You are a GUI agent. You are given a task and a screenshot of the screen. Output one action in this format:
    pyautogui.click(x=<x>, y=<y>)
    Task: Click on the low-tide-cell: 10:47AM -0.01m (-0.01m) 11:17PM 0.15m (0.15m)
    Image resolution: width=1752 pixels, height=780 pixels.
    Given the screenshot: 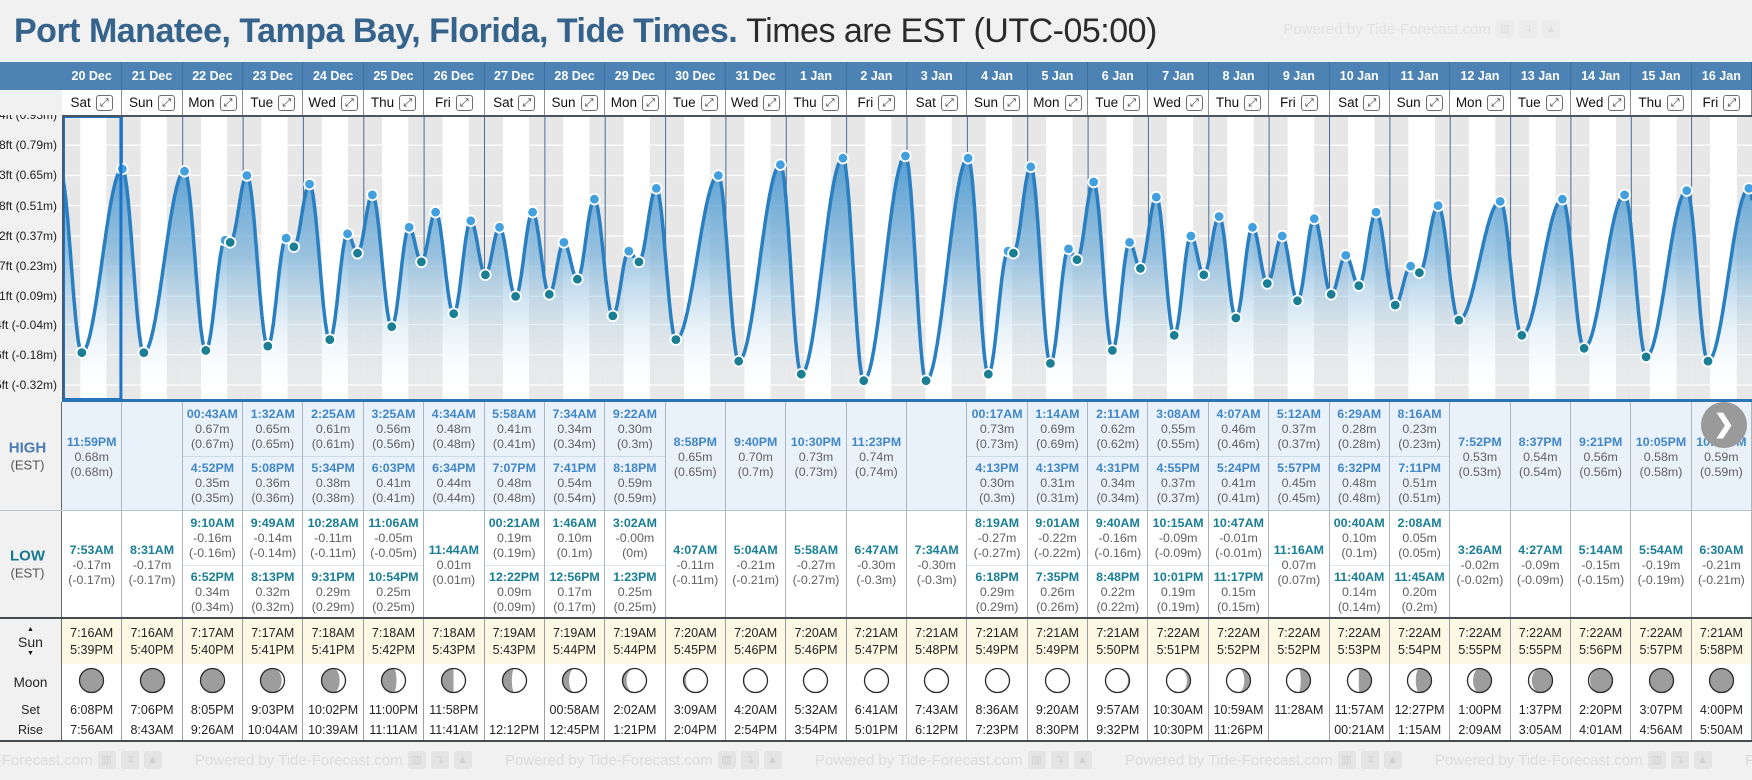 What is the action you would take?
    pyautogui.click(x=1239, y=564)
    